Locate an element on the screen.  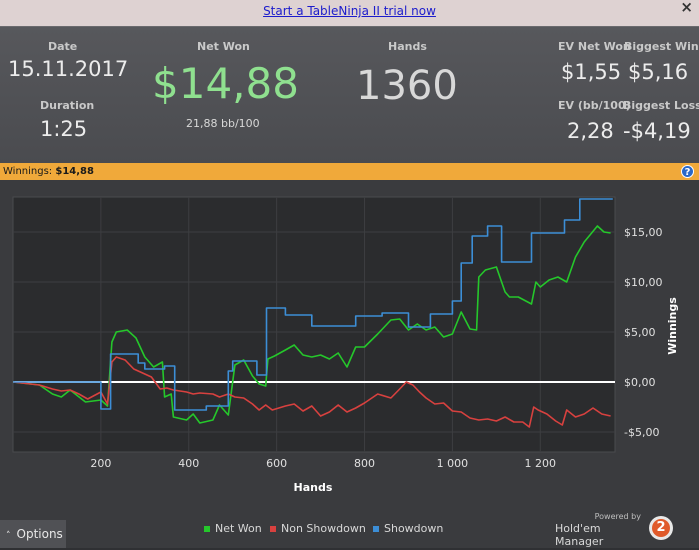
brand-badge: 2 is located at coordinates (661, 528).